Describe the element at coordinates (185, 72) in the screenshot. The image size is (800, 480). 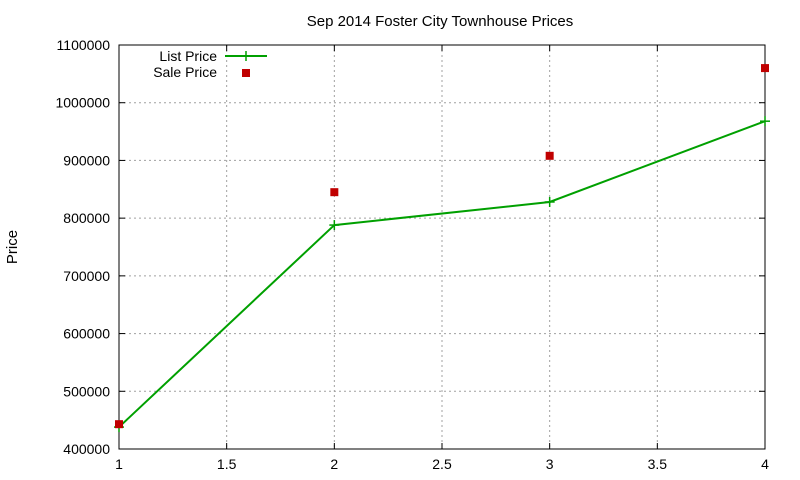
I see `legend-label-sale-price: Sale Price` at that location.